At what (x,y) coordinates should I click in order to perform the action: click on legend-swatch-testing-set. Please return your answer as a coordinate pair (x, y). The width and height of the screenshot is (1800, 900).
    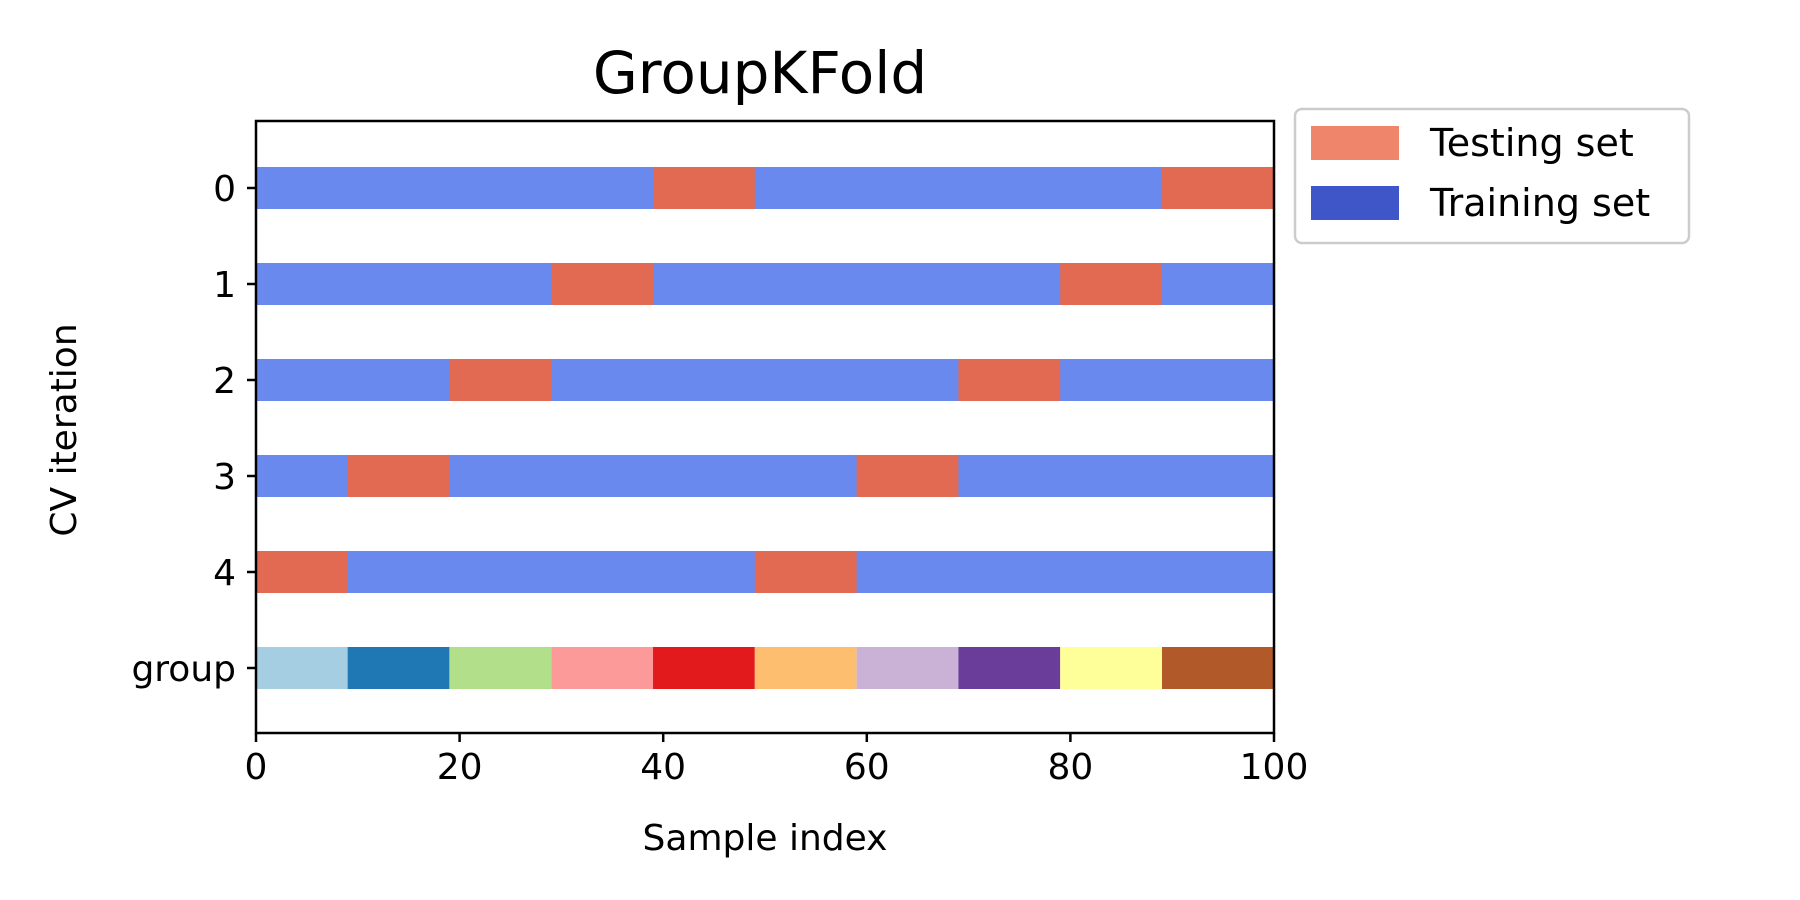
    Looking at the image, I should click on (1355, 143).